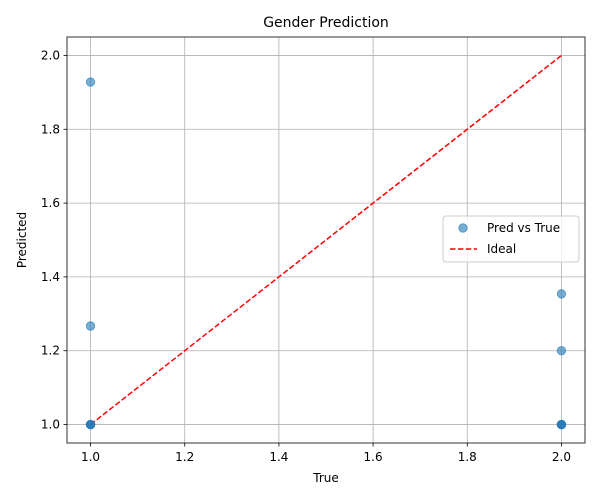 This screenshot has width=600, height=500. What do you see at coordinates (561, 457) in the screenshot?
I see `x-tick-label: 2.0` at bounding box center [561, 457].